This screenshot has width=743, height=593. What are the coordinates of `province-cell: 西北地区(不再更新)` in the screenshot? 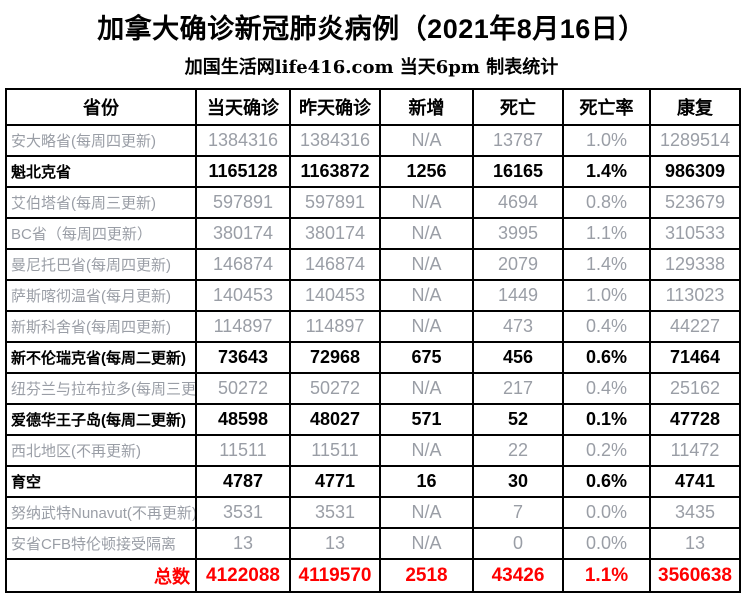 It's located at (101, 450).